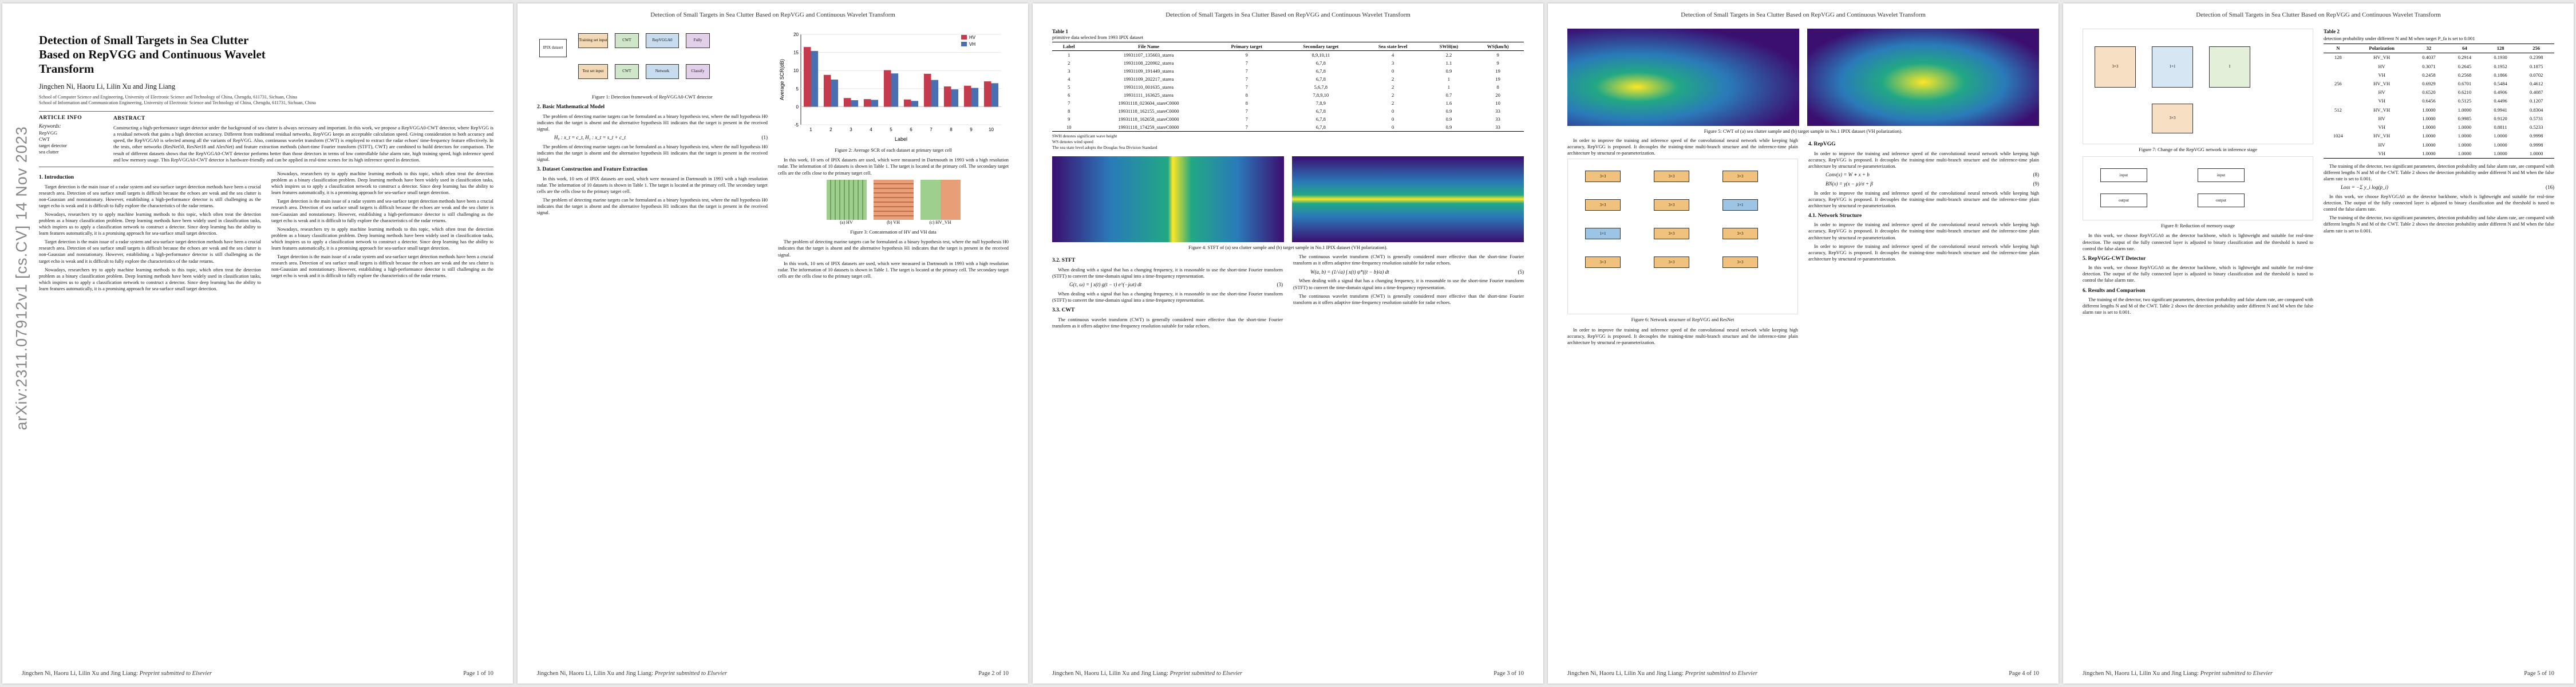 The height and width of the screenshot is (687, 2576). Describe the element at coordinates (901, 139) in the screenshot. I see `x-axis-label: Label` at that location.